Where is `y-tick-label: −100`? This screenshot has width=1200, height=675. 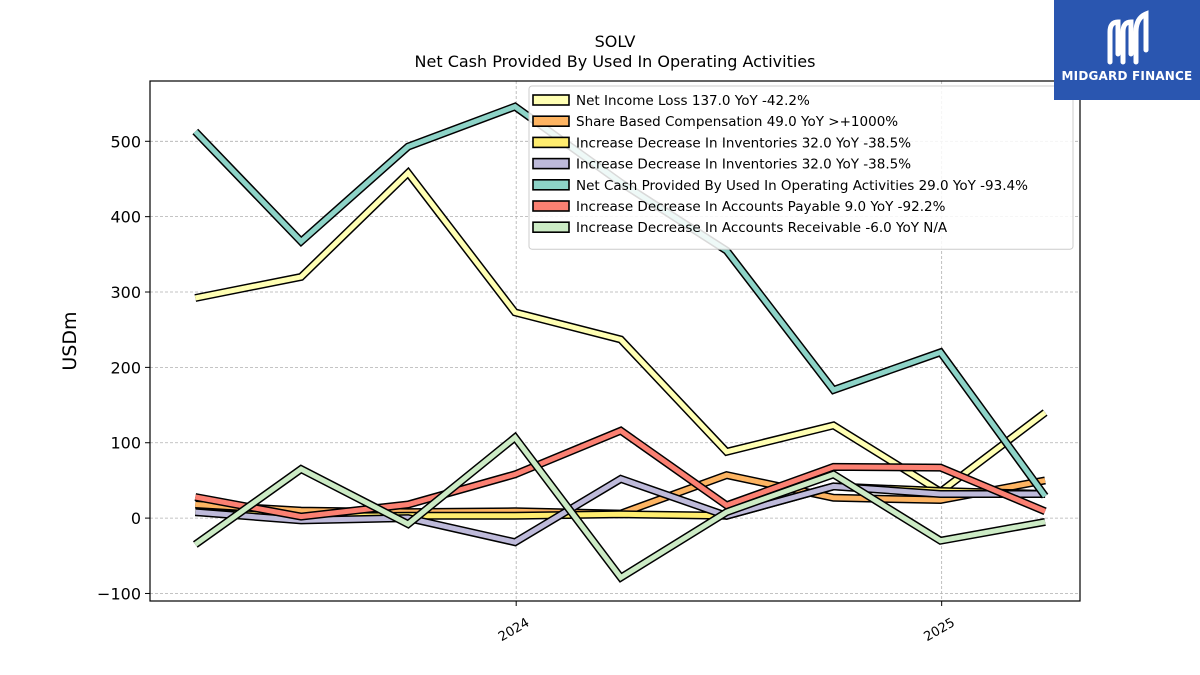 y-tick-label: −100 is located at coordinates (119, 593).